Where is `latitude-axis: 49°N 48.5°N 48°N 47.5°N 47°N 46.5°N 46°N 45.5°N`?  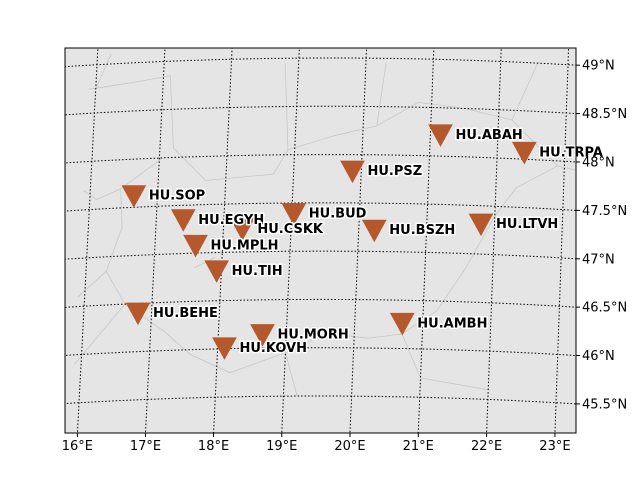 latitude-axis: 49°N 48.5°N 48°N 47.5°N 47°N 46.5°N 46°N 45.5°N is located at coordinates (601, 235).